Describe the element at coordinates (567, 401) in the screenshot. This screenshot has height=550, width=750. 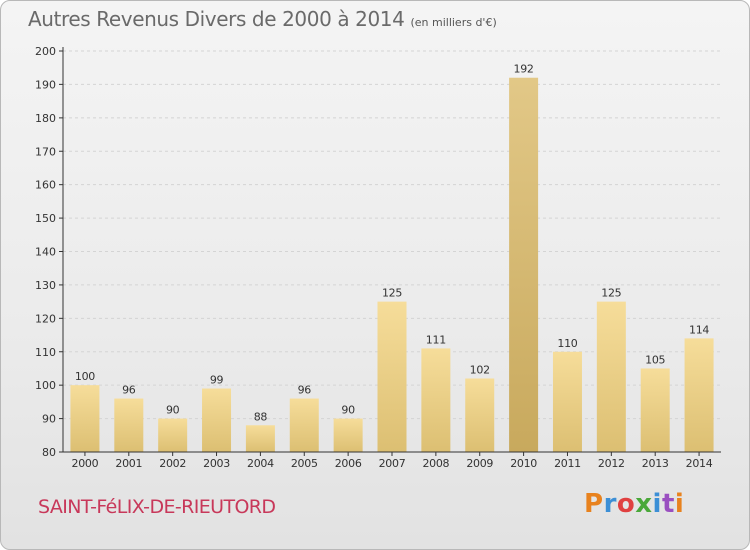
I see `bar-2011` at that location.